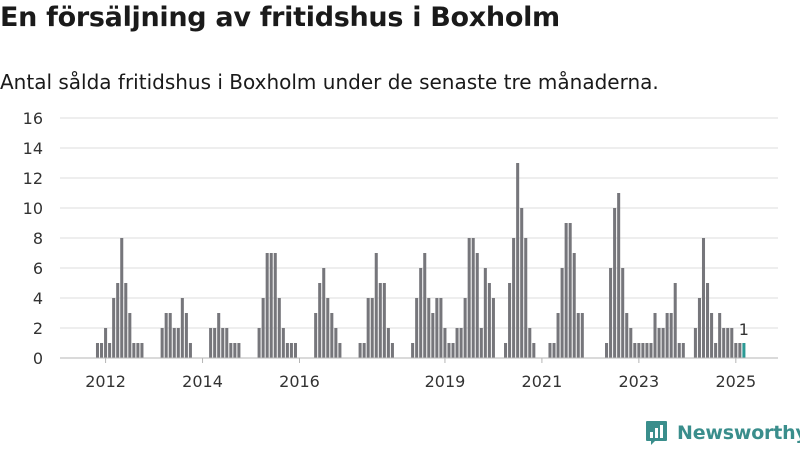 The width and height of the screenshot is (800, 450). Describe the element at coordinates (105, 381) in the screenshot. I see `x-tick-label: 2012` at that location.